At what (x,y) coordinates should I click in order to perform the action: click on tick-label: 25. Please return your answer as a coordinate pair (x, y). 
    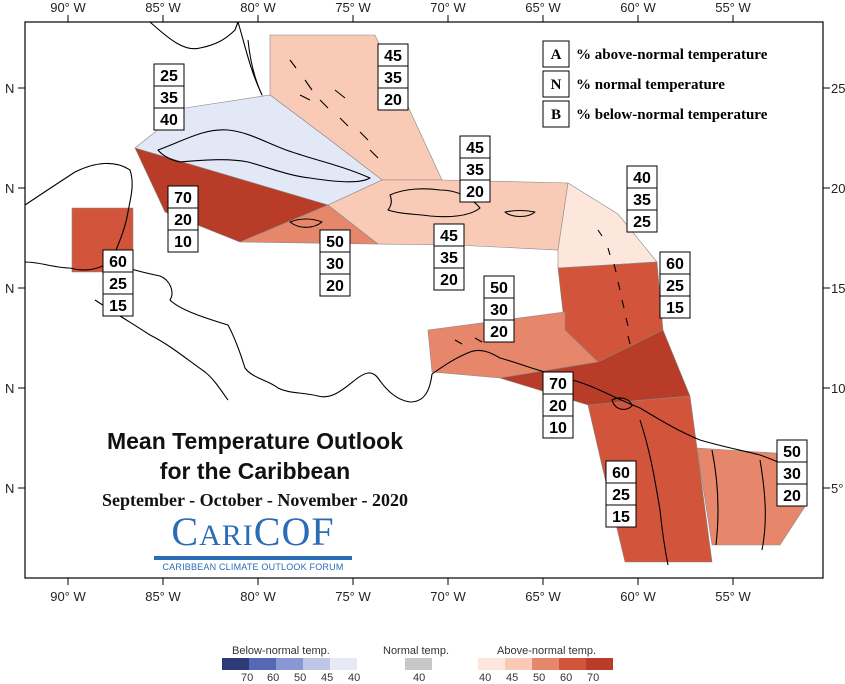
    Looking at the image, I should click on (838, 88).